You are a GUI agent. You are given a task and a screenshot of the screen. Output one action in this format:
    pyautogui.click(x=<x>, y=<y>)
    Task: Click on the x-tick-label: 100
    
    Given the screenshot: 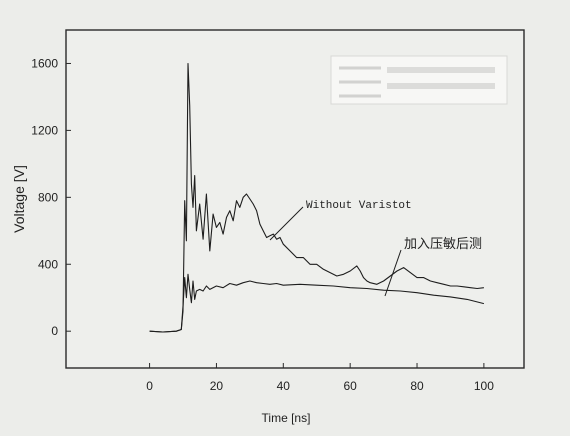 What is the action you would take?
    pyautogui.click(x=484, y=386)
    